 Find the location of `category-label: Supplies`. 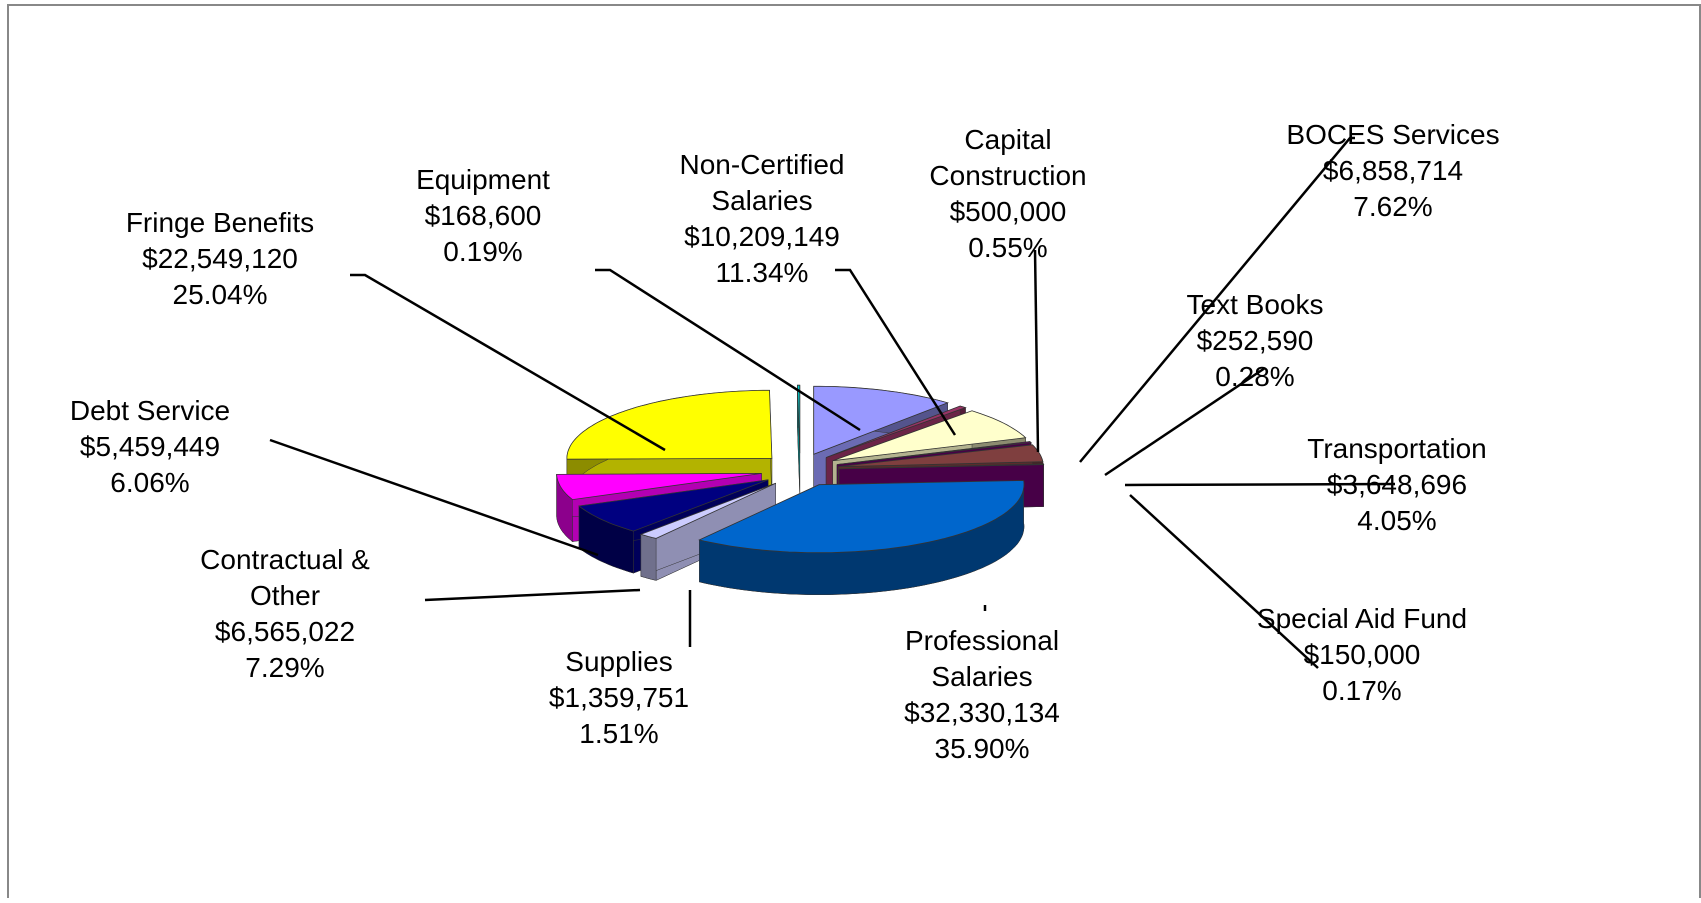

category-label: Supplies is located at coordinates (618, 661).